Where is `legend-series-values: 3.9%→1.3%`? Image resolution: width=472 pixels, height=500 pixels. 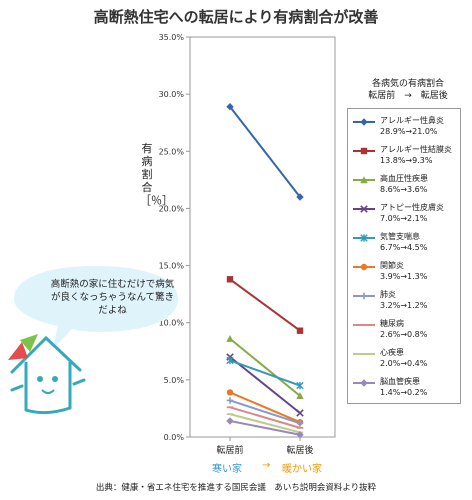 legend-series-values: 3.9%→1.3% is located at coordinates (404, 276).